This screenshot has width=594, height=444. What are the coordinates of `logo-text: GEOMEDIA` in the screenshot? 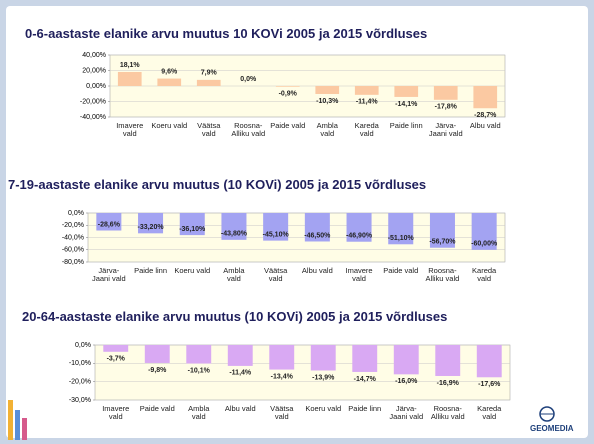 It's located at (552, 428).